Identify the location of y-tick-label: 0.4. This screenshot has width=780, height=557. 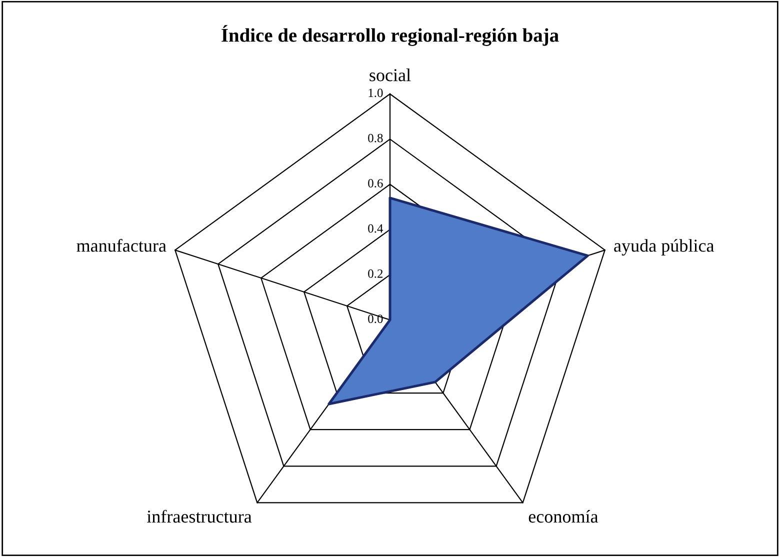
(376, 228).